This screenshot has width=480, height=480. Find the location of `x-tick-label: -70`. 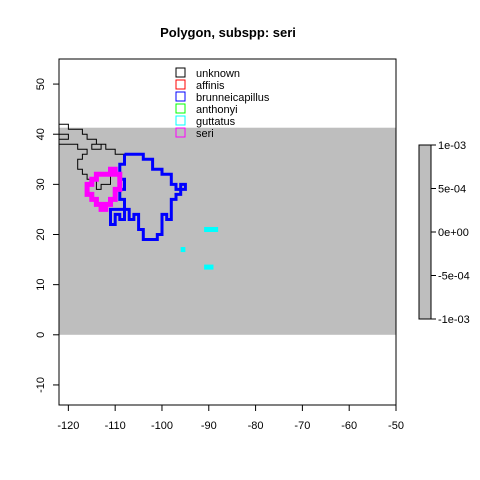

x-tick-label: -70 is located at coordinates (302, 426).